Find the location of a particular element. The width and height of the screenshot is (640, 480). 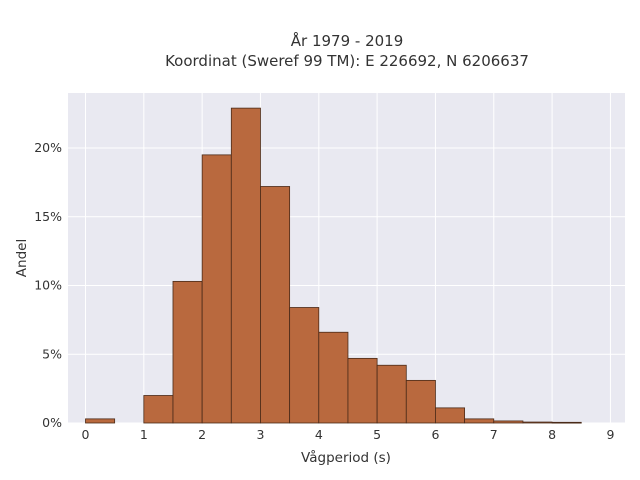

x-tick-label: 7 is located at coordinates (494, 434).